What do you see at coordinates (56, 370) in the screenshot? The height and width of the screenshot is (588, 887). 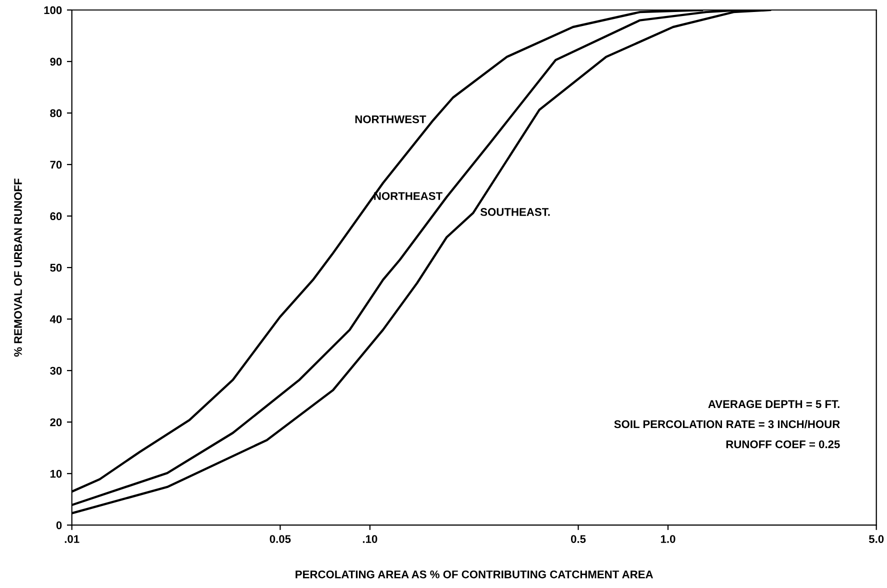 I see `y-tick-label: 30` at bounding box center [56, 370].